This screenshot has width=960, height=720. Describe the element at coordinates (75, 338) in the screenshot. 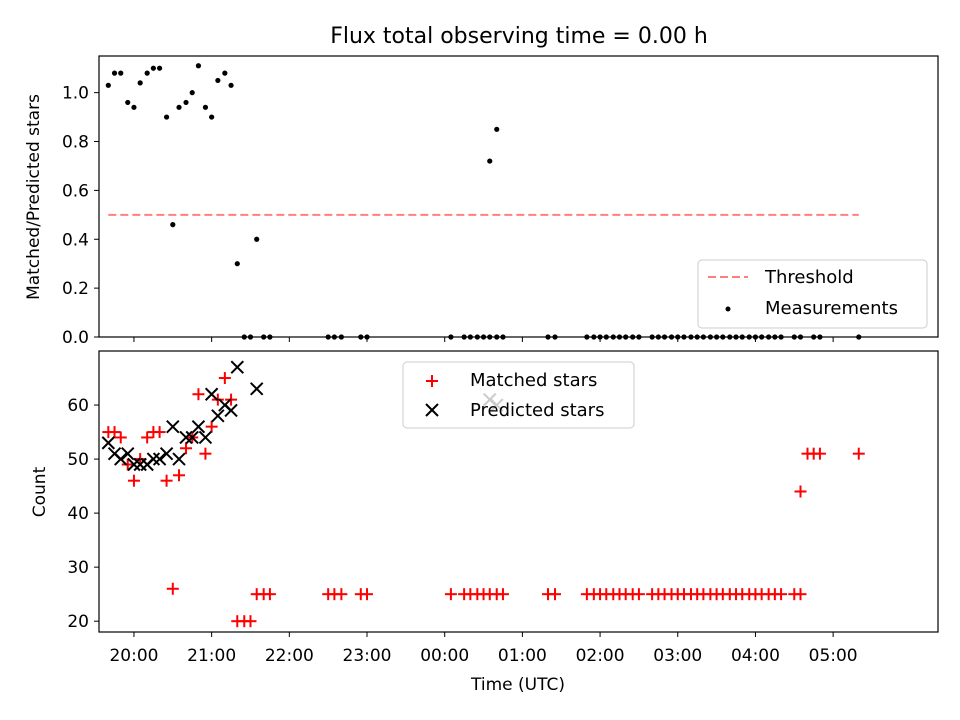

I see `ratio-y-tick-label: 0.0` at that location.